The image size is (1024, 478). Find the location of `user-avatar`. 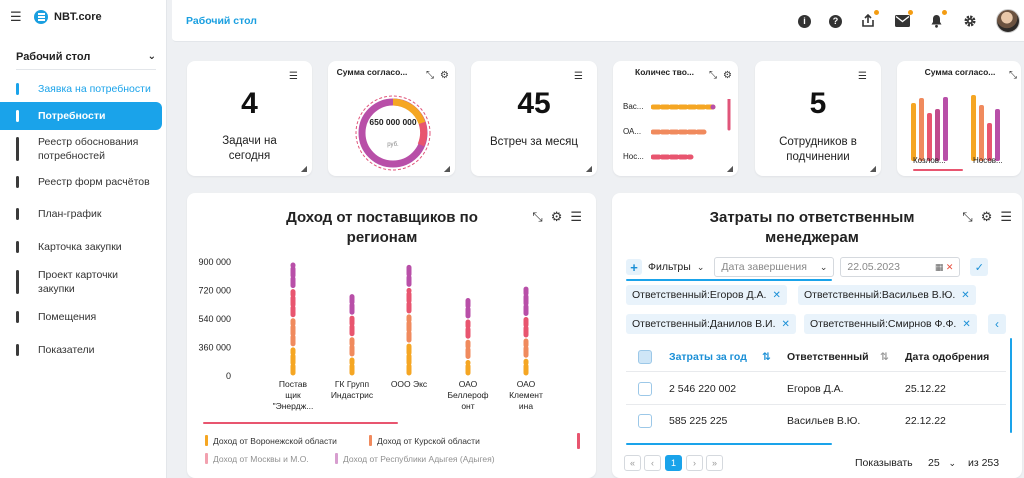

user-avatar is located at coordinates (1008, 21).